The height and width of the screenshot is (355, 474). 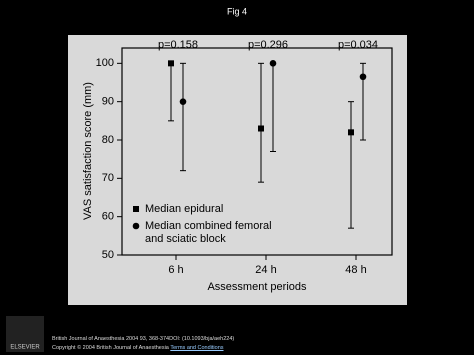 I want to click on annotation: p=0.158, so click(x=178, y=45).